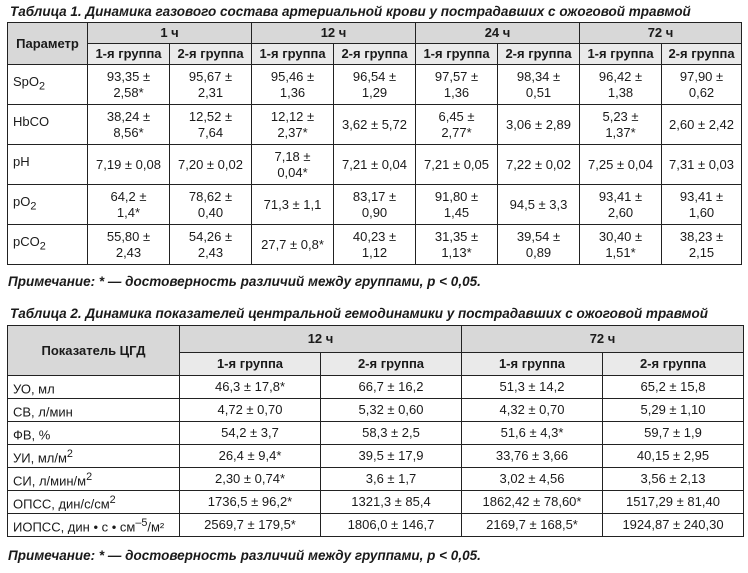  Describe the element at coordinates (375, 124) in the screenshot. I see `table-cell: 3,62 ± 5,72` at that location.